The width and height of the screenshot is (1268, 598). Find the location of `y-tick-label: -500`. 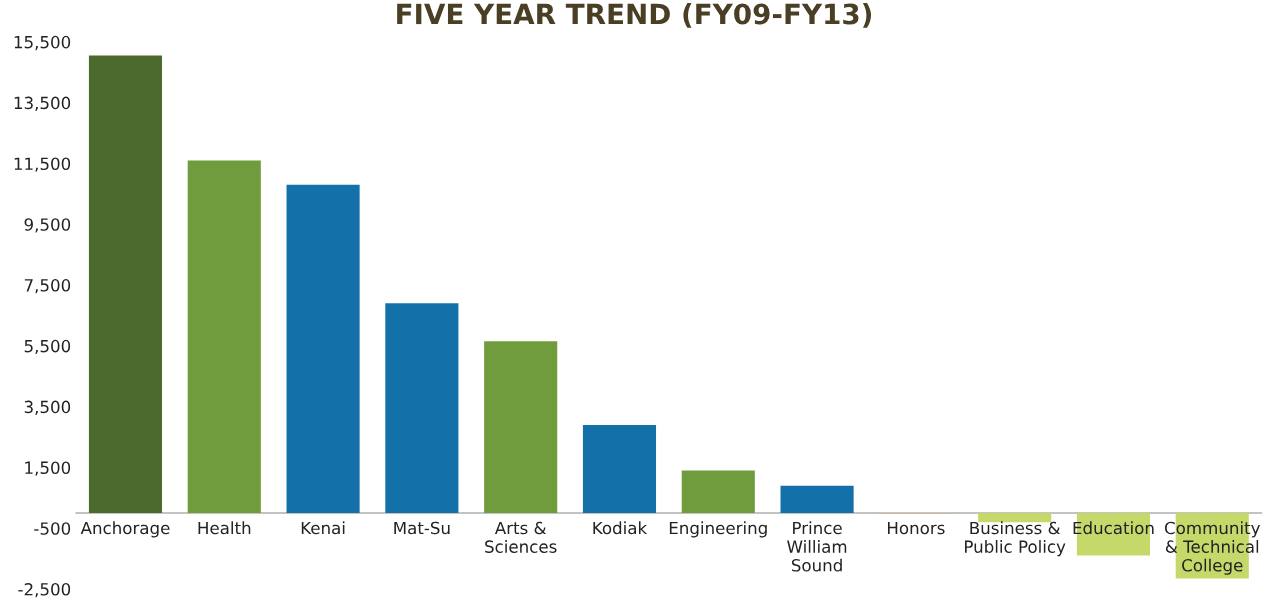

y-tick-label: -500 is located at coordinates (52, 528).